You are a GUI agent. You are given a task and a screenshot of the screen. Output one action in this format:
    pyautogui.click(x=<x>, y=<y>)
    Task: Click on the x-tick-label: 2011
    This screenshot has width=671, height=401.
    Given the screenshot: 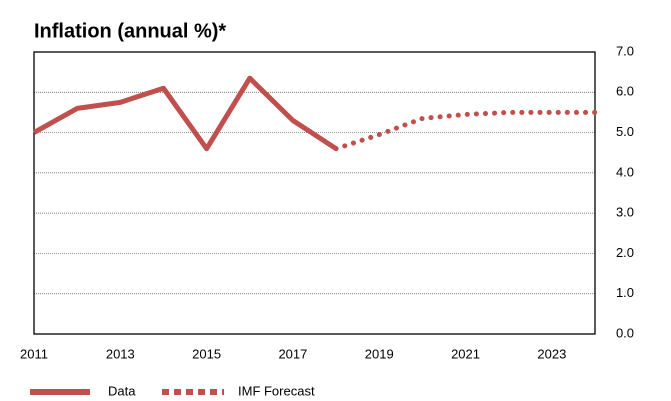 What is the action you would take?
    pyautogui.click(x=34, y=353)
    